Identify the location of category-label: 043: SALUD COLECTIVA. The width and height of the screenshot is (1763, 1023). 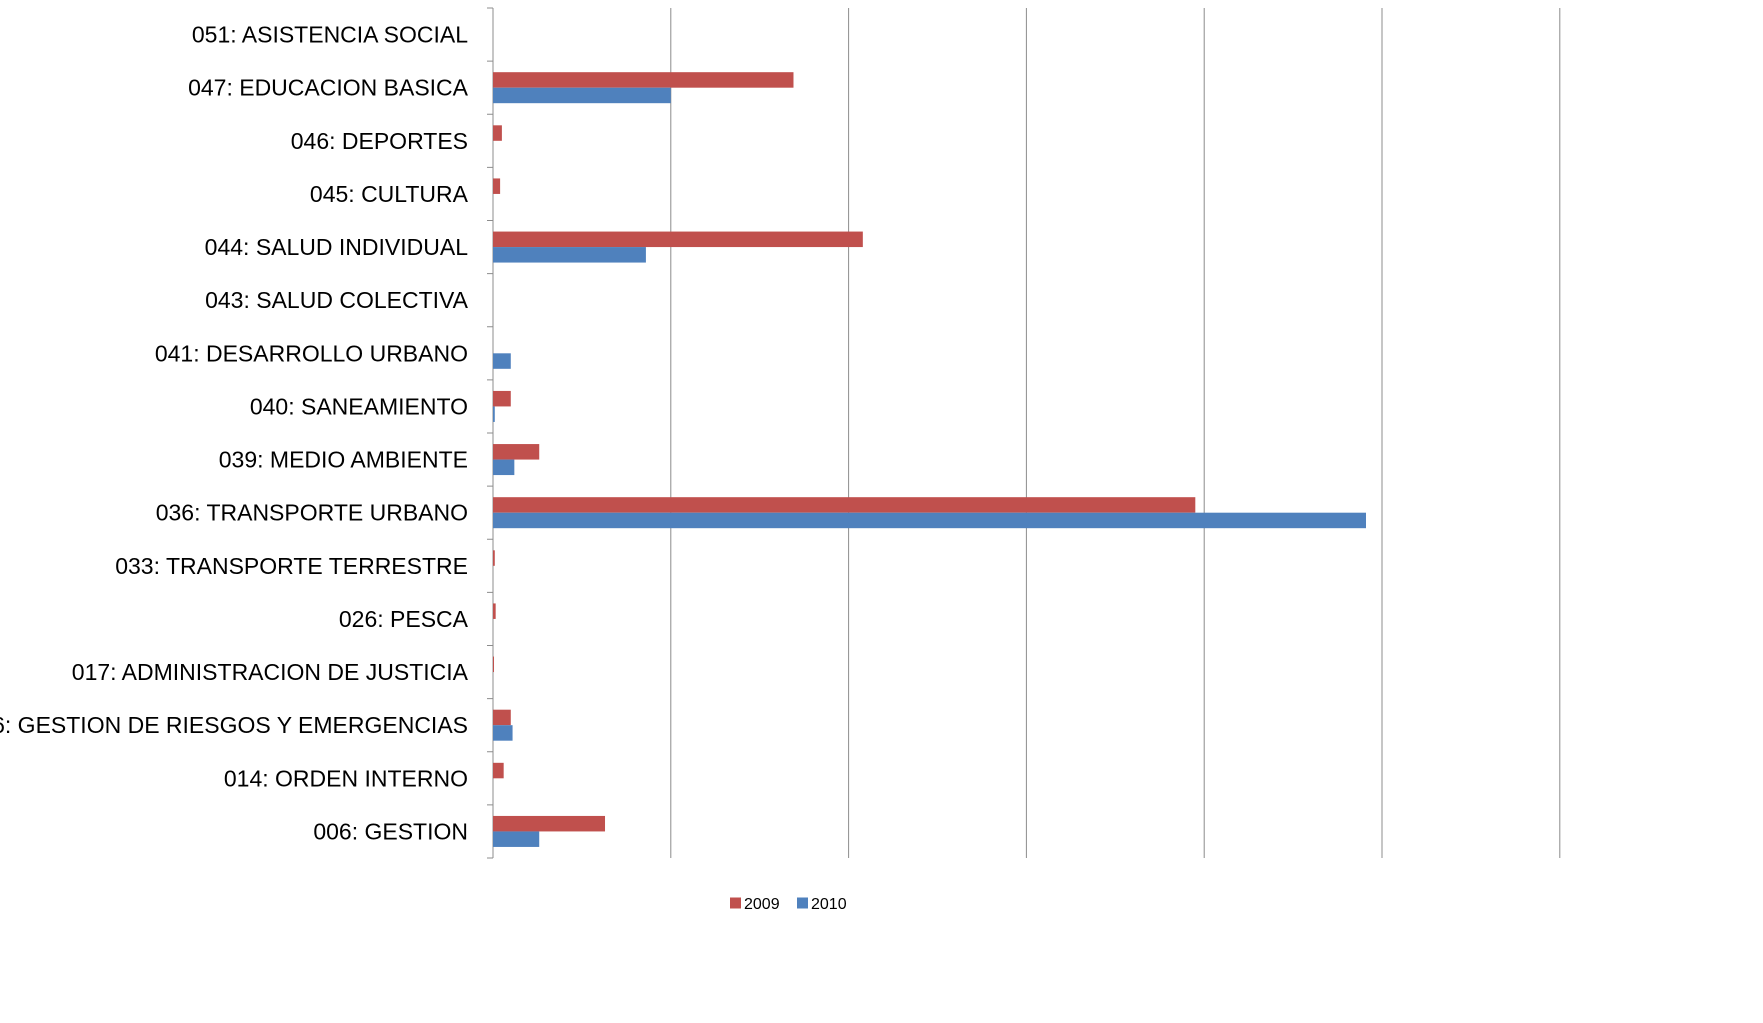
(337, 300).